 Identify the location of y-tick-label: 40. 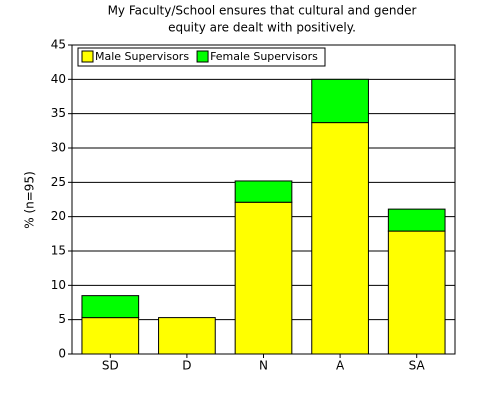
(58, 79).